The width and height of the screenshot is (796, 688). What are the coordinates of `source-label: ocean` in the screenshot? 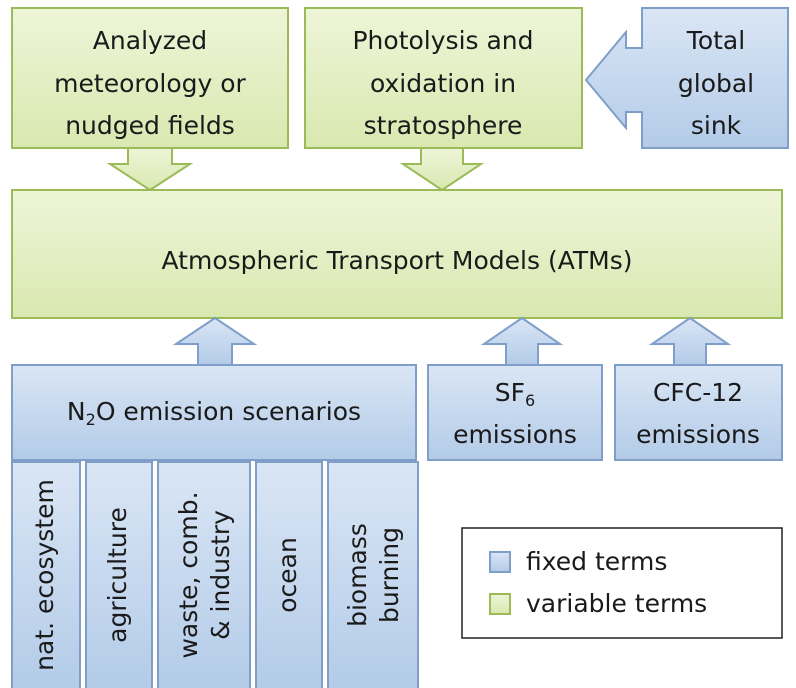 It's located at (287, 575).